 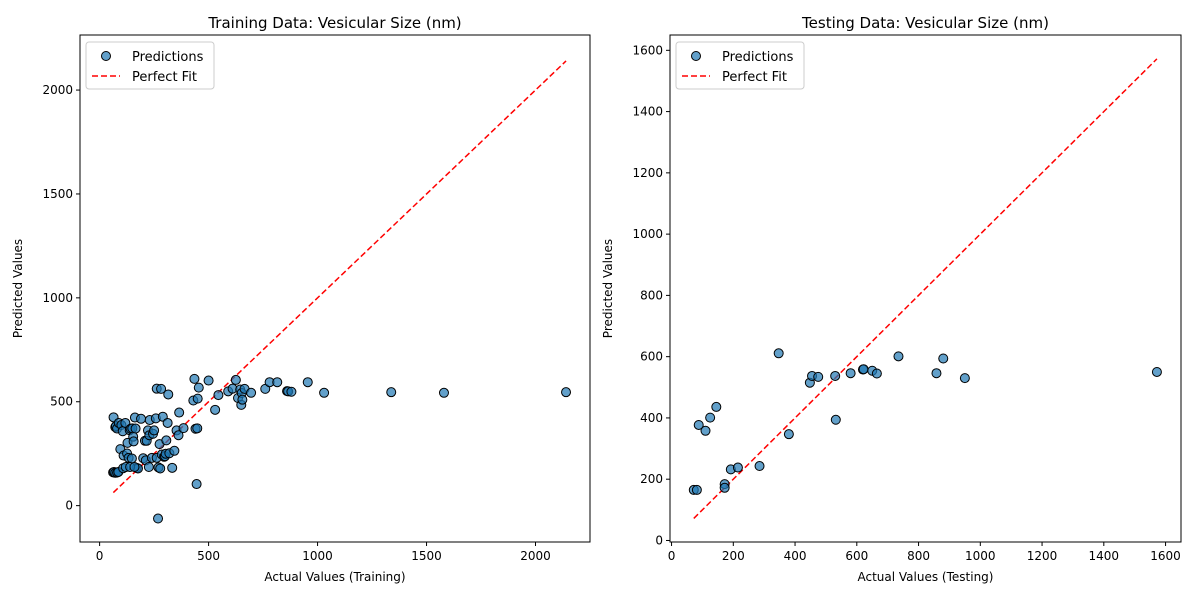 What do you see at coordinates (651, 479) in the screenshot?
I see `y-tick-label: 200` at bounding box center [651, 479].